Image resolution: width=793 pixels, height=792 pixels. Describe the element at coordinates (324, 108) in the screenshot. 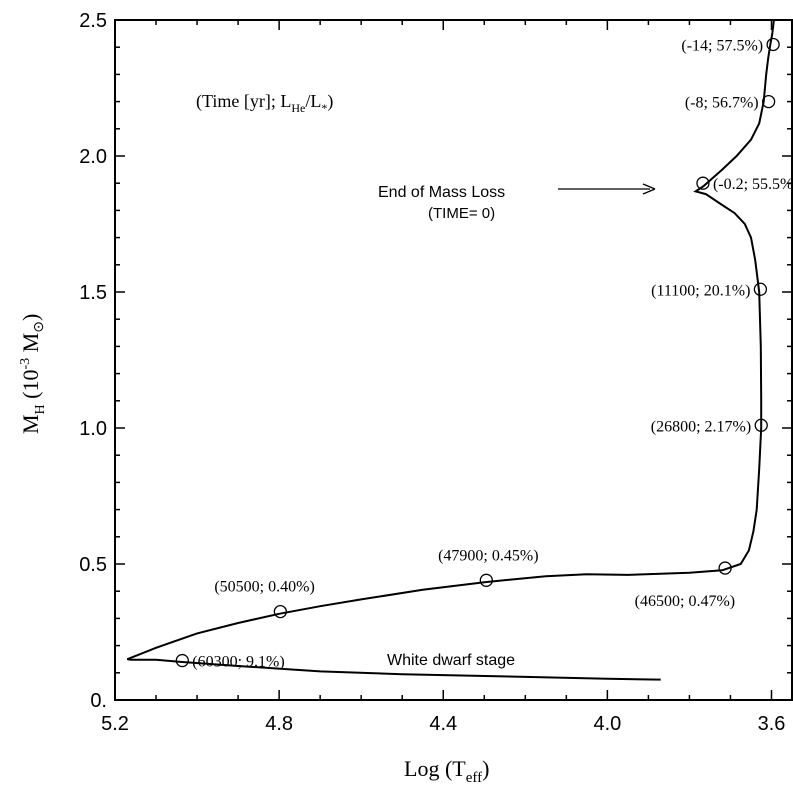

I see `legend-note-sub2: *` at that location.